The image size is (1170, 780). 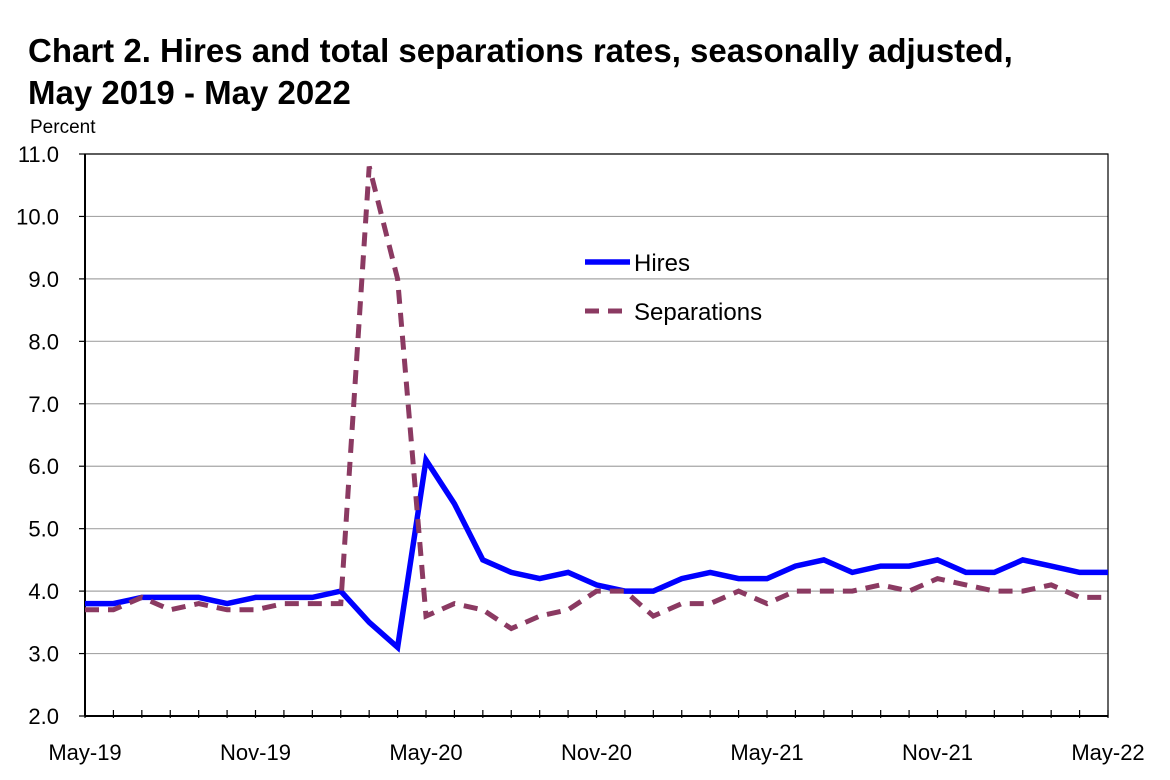 What do you see at coordinates (766, 752) in the screenshot?
I see `x-tick-label: May-21` at bounding box center [766, 752].